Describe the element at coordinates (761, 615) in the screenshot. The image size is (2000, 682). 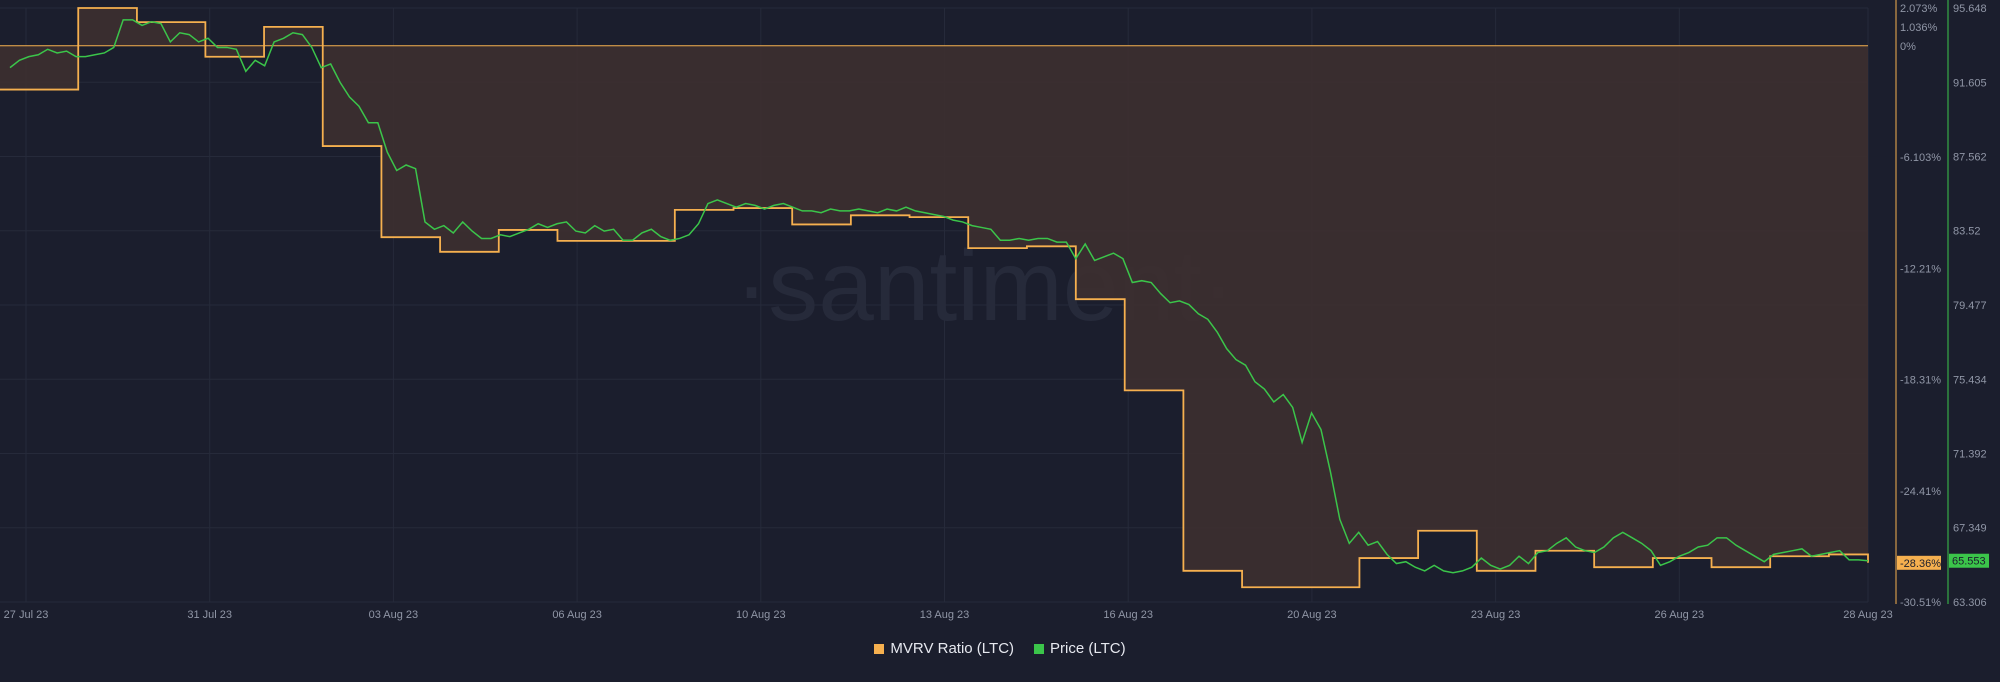
I see `x-tick-label: 10 Aug 23` at that location.